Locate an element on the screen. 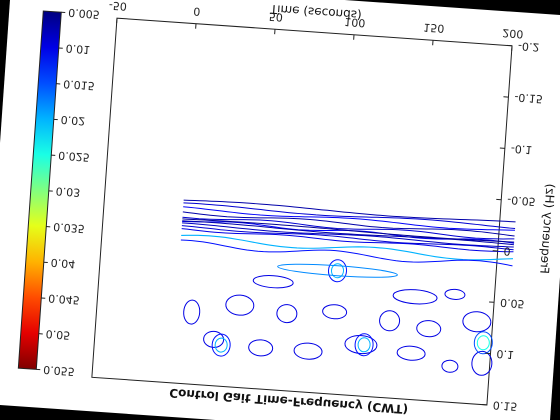 The width and height of the screenshot is (560, 420). y-tick-label: 0.1 is located at coordinates (505, 354).